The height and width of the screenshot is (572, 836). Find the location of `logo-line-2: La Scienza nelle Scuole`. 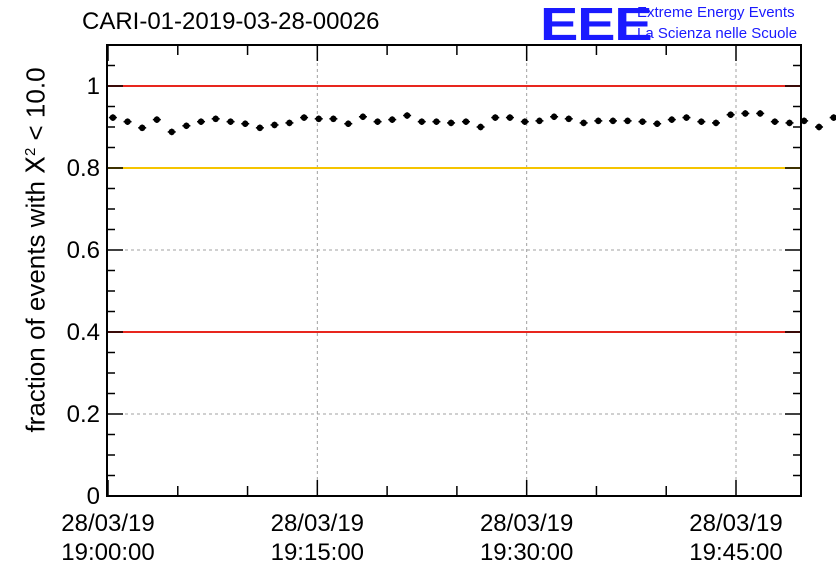

logo-line-2: La Scienza nelle Scuole is located at coordinates (717, 33).